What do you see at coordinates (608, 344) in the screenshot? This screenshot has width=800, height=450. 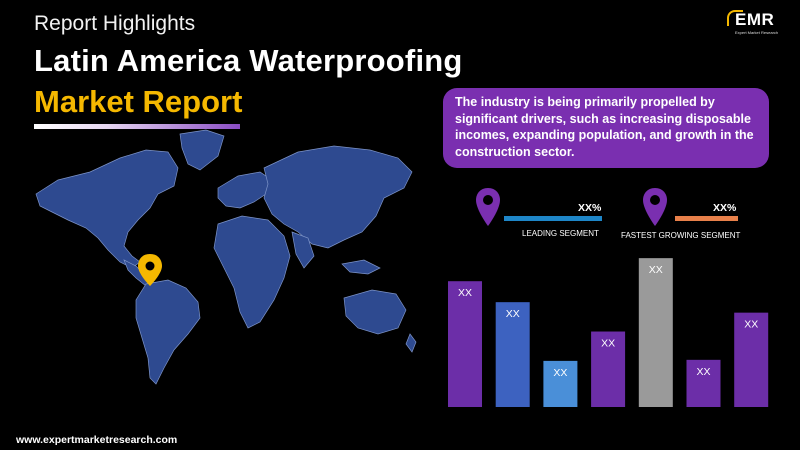 I see `bar-label-4: XX` at bounding box center [608, 344].